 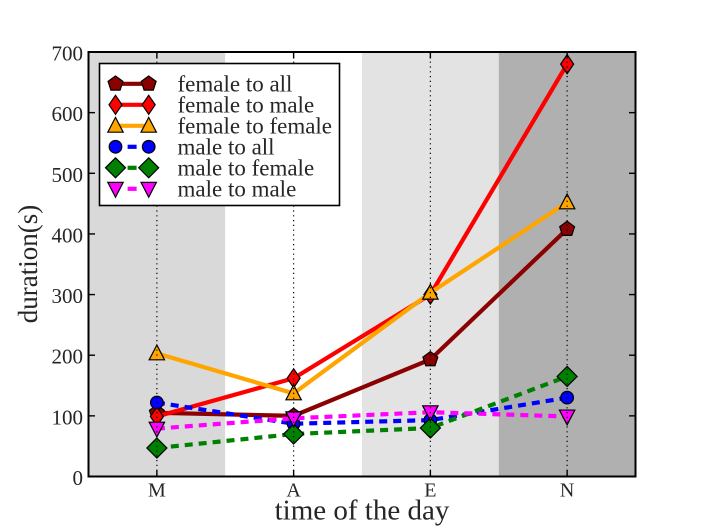 What do you see at coordinates (68, 357) in the screenshot?
I see `svg-text: 200` at bounding box center [68, 357].